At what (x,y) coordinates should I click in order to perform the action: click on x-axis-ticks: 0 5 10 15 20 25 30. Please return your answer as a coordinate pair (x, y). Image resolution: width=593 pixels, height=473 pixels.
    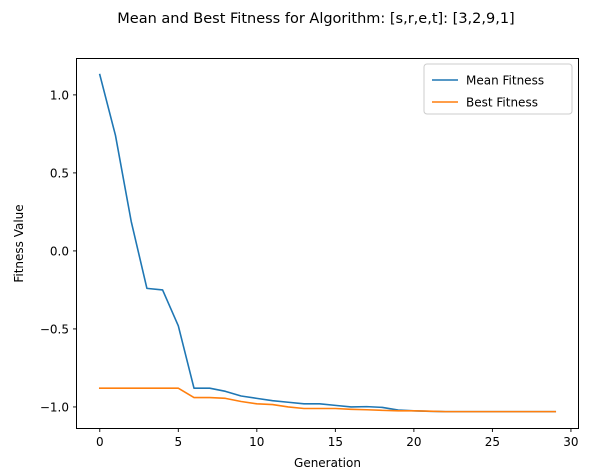
    Looking at the image, I should click on (337, 438).